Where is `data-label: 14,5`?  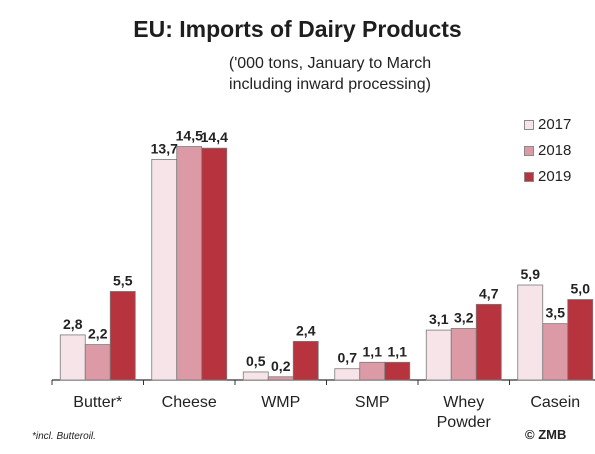 data-label: 14,5 is located at coordinates (189, 136).